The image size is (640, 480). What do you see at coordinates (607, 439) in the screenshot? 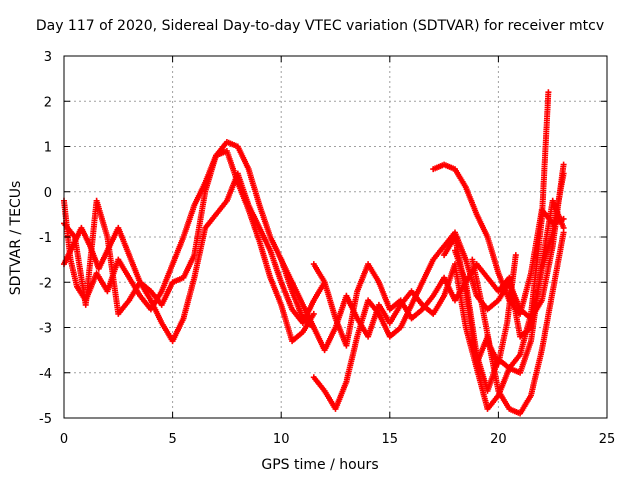
I see `x-tick-label: 25` at bounding box center [607, 439].